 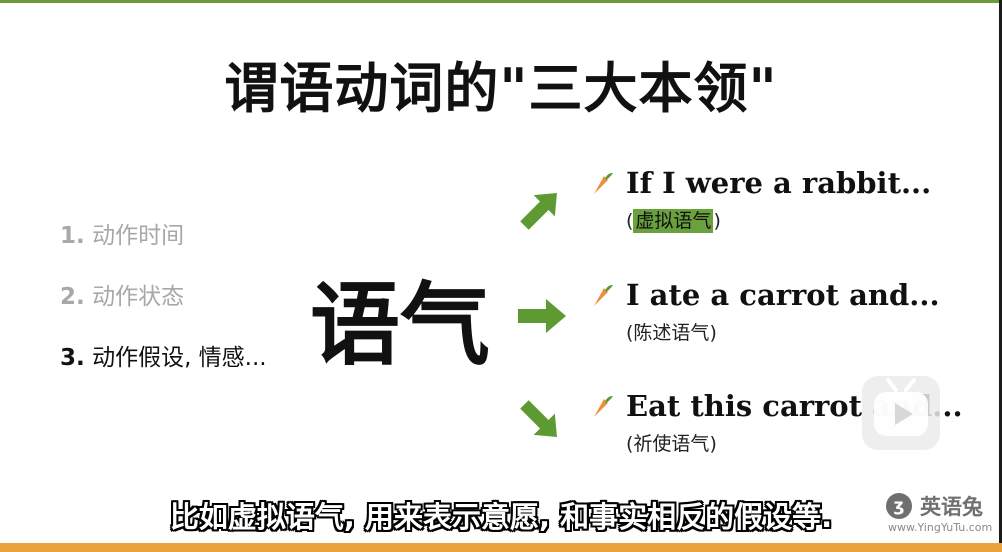 What do you see at coordinates (1000, 276) in the screenshot?
I see `right-edge` at bounding box center [1000, 276].